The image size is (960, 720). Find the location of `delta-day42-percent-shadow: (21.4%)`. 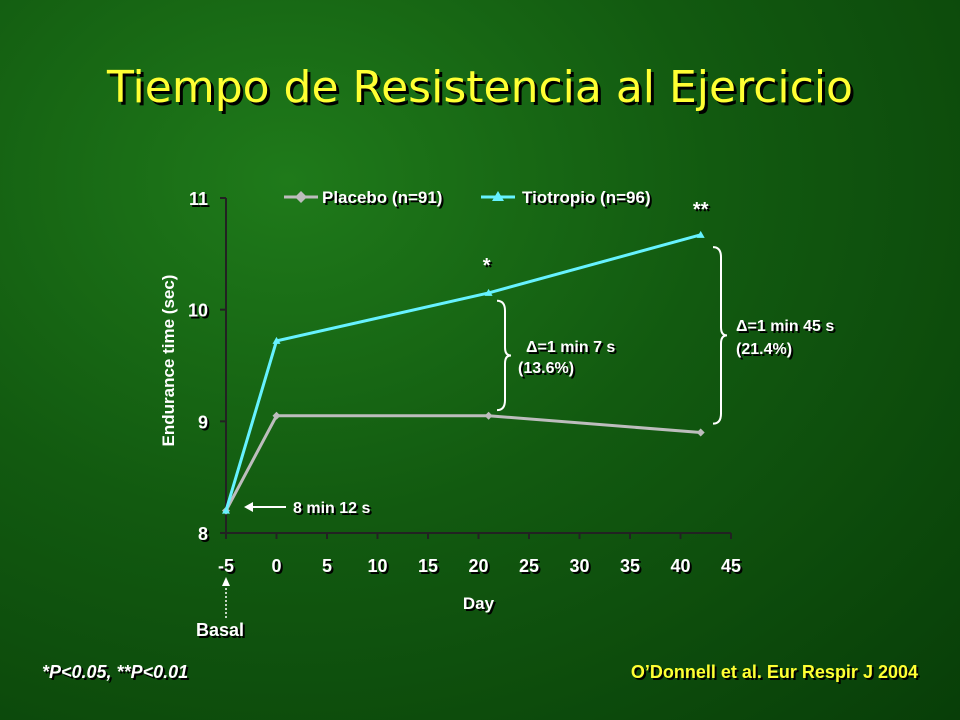

delta-day42-percent-shadow: (21.4%) is located at coordinates (766, 351).